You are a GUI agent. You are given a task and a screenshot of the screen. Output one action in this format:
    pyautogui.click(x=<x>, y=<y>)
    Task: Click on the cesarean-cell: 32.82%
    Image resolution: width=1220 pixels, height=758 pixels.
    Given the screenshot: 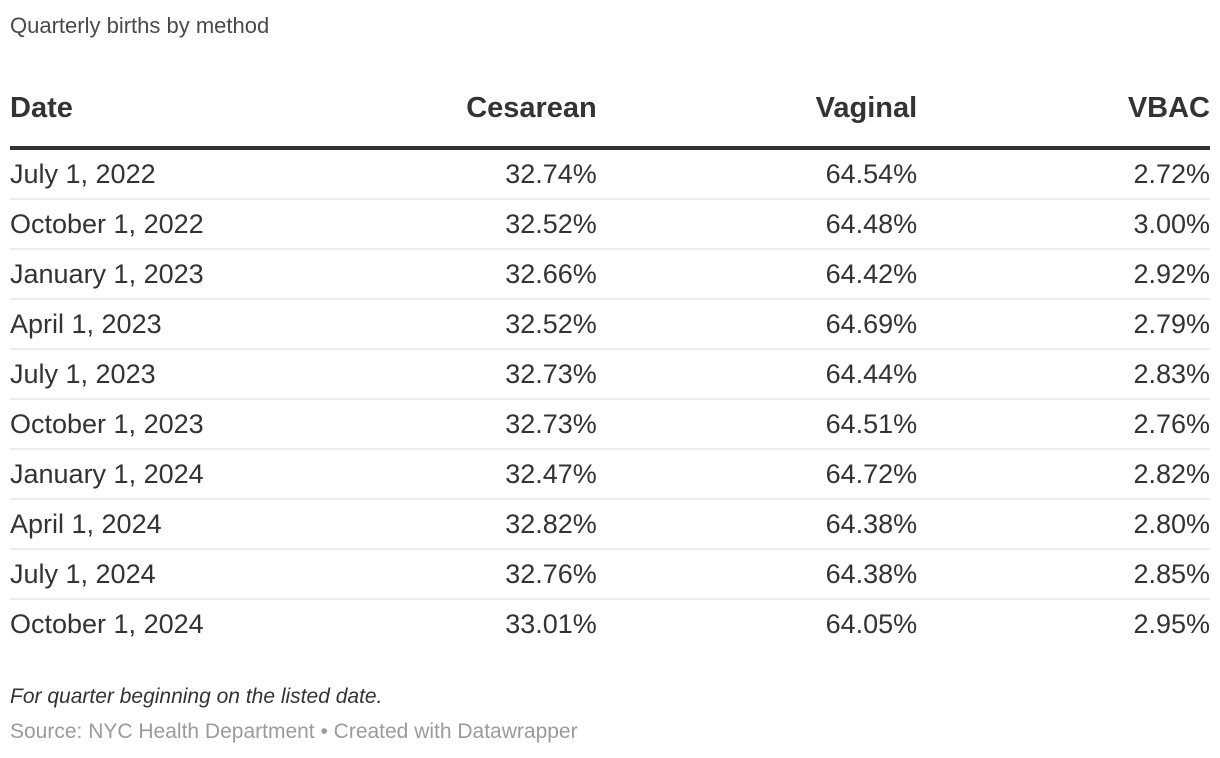 What is the action you would take?
    pyautogui.click(x=450, y=524)
    